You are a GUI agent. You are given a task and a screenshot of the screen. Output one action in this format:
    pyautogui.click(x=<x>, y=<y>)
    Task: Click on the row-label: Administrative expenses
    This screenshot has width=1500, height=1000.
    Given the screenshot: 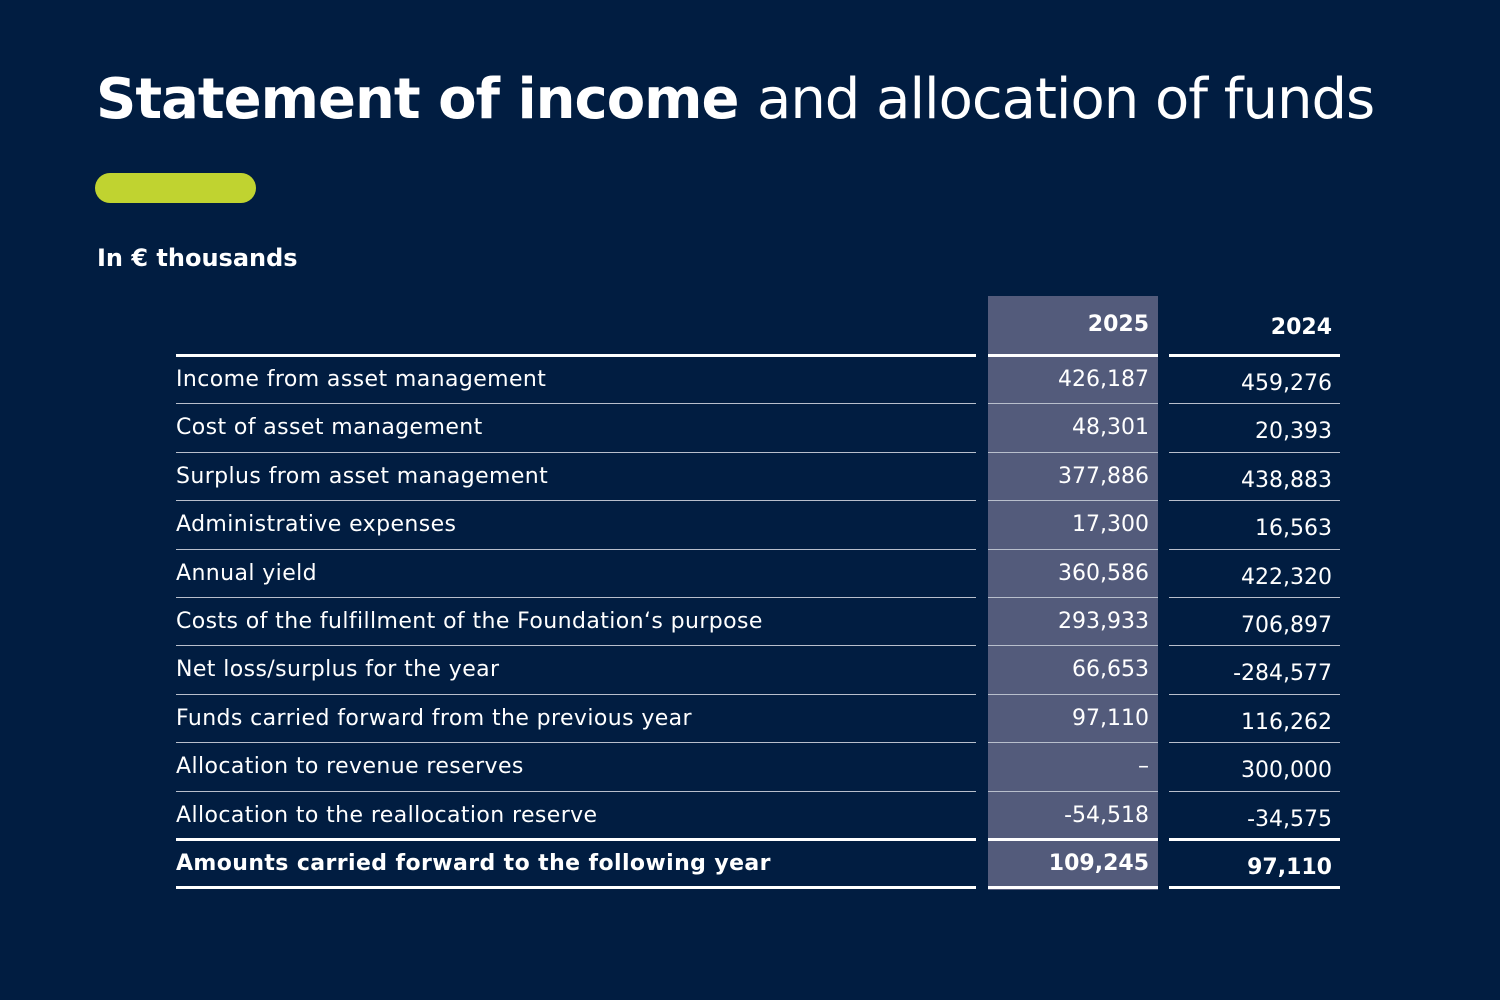 What is the action you would take?
    pyautogui.click(x=316, y=525)
    